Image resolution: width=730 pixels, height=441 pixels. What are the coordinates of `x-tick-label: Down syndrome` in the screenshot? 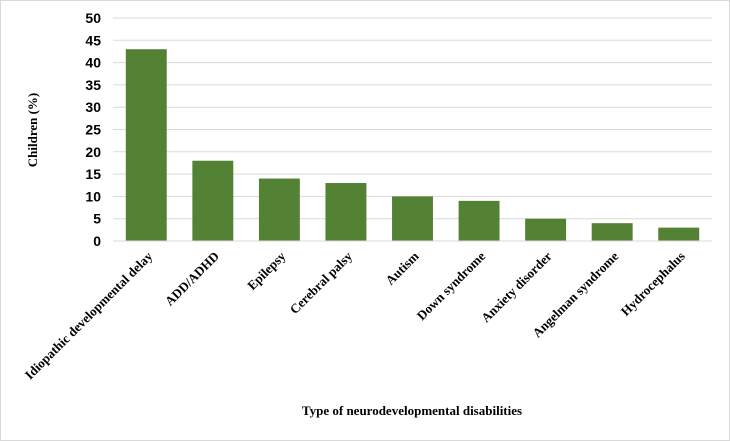 It's located at (451, 285).